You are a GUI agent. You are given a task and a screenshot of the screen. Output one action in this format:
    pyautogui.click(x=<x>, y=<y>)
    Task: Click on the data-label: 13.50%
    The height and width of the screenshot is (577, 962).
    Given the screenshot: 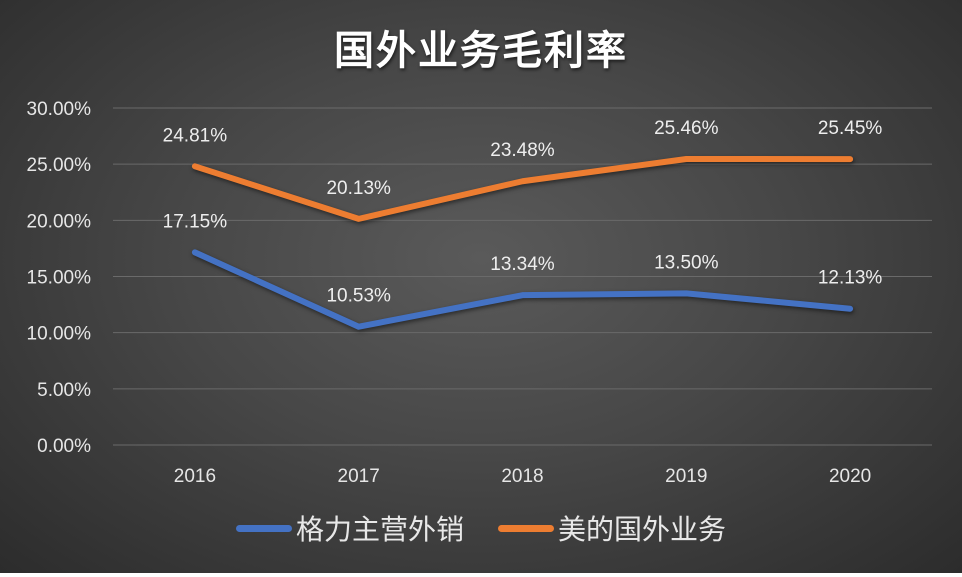 What is the action you would take?
    pyautogui.click(x=686, y=262)
    